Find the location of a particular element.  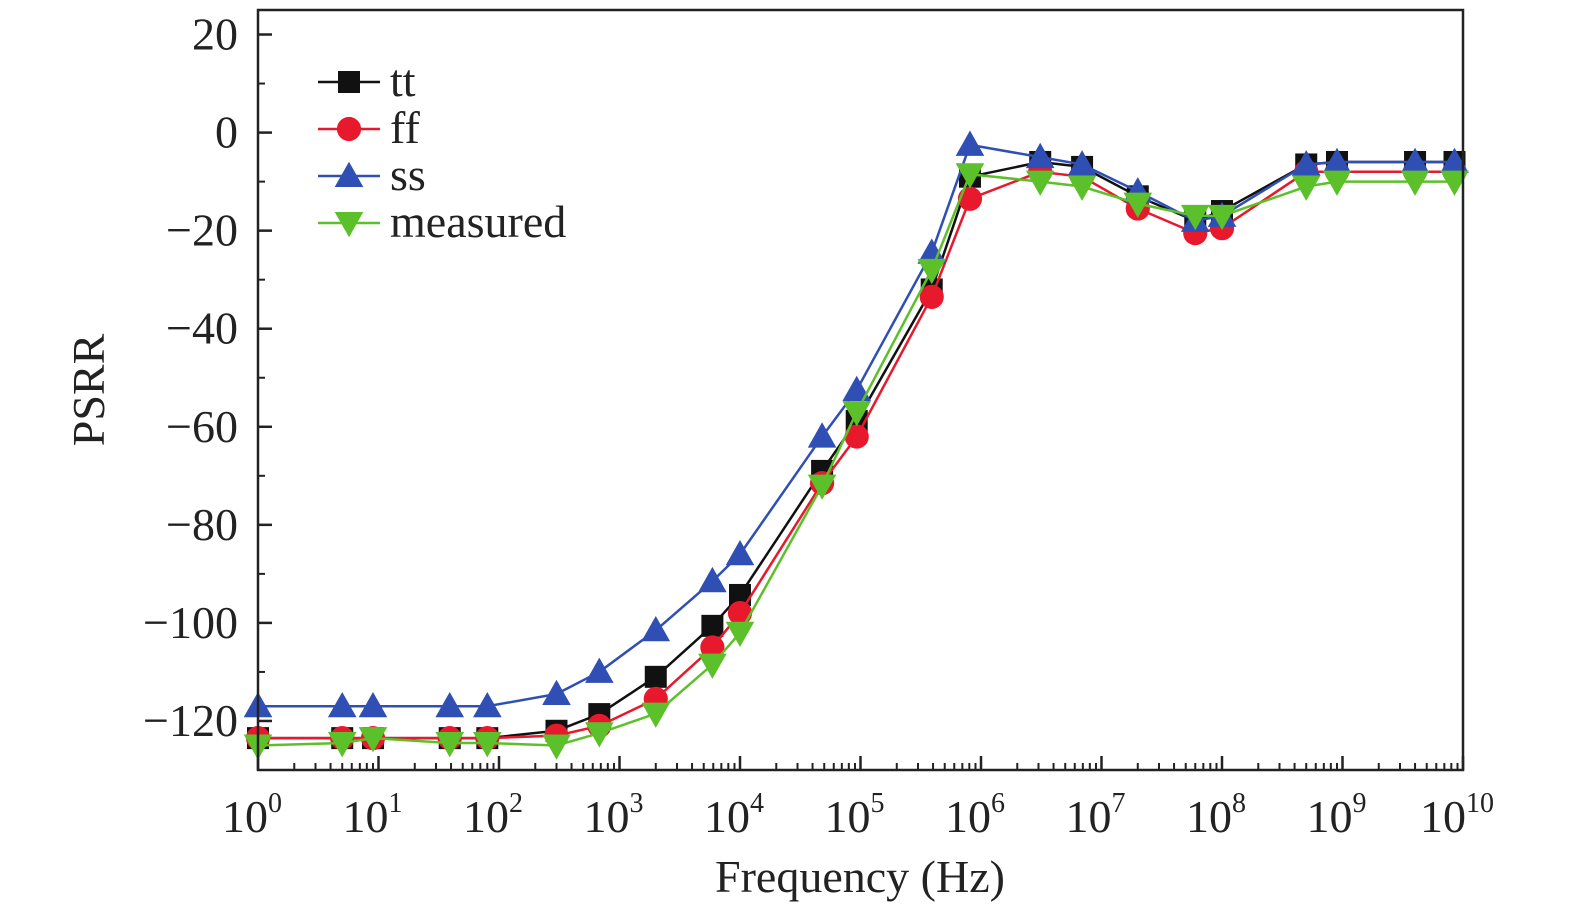

y-tick-label: 0 is located at coordinates (226, 132).